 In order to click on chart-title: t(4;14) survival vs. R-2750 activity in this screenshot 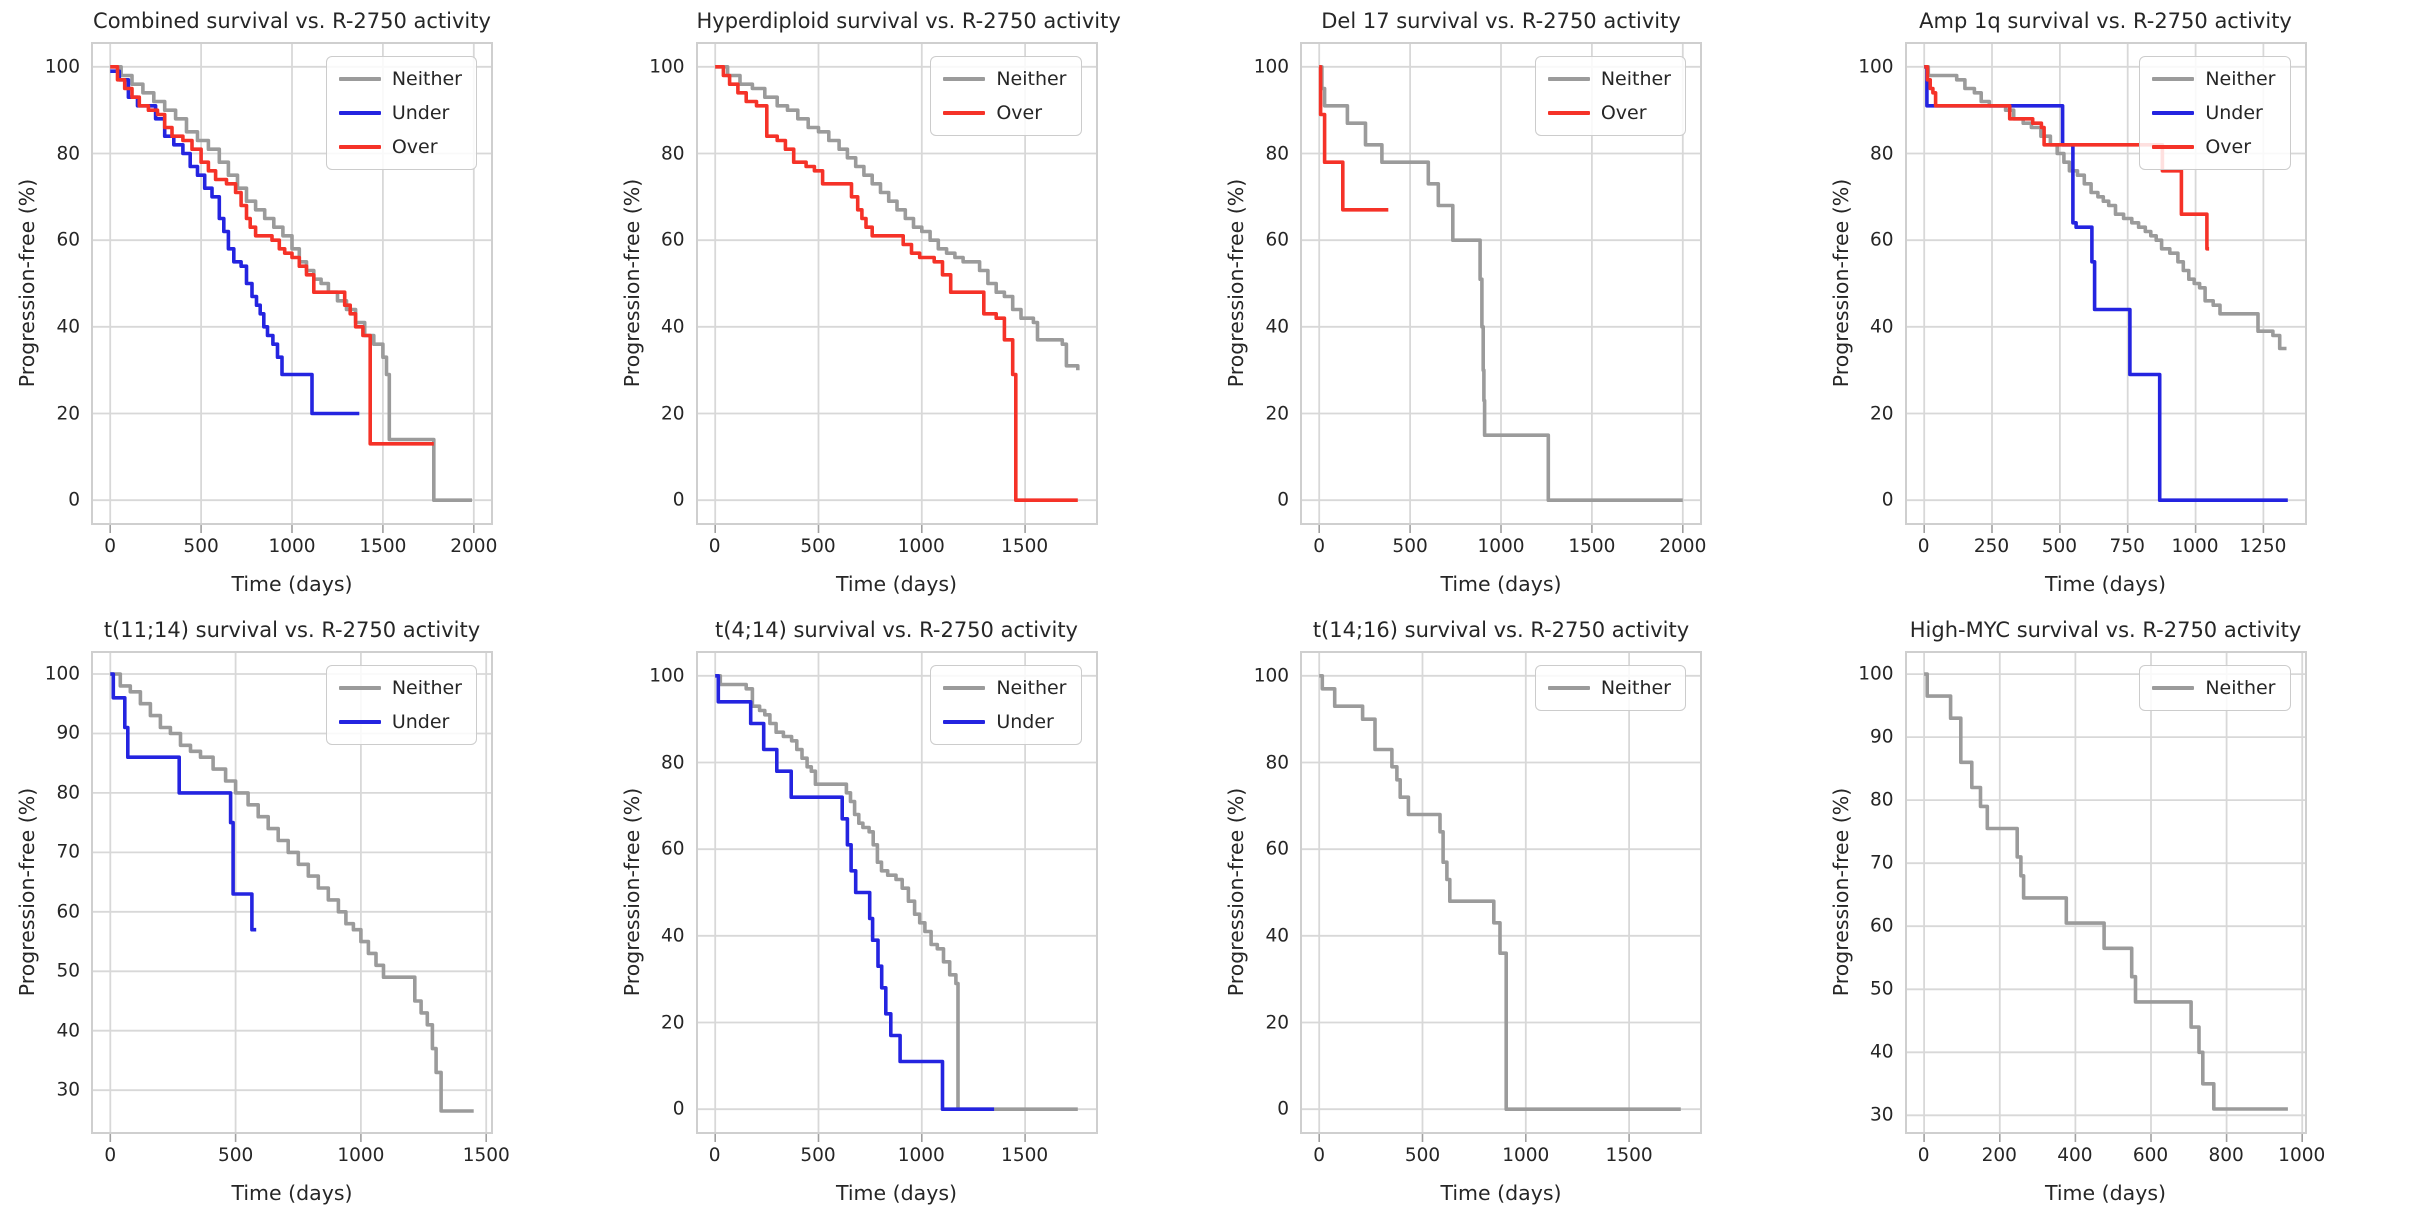, I will do `click(896, 630)`.